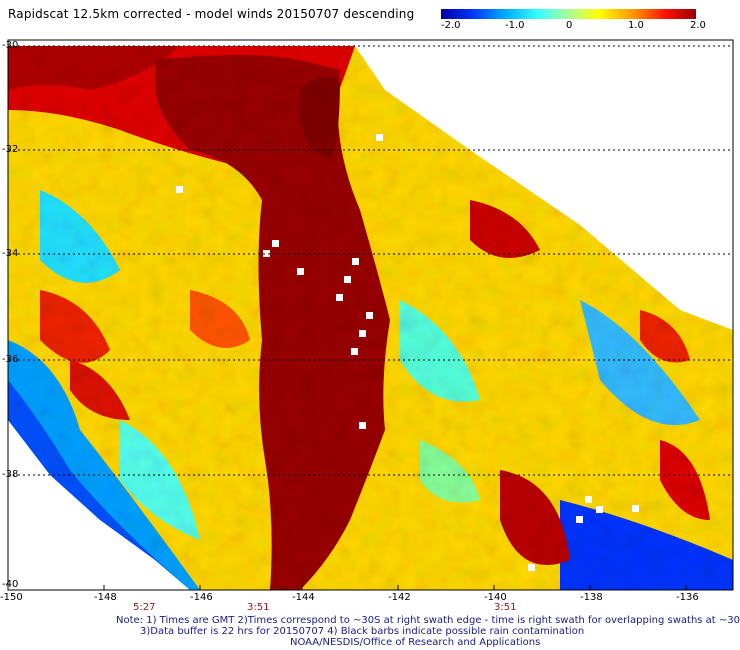 The image size is (740, 650). What do you see at coordinates (201, 597) in the screenshot?
I see `lon-tick-label: -146` at bounding box center [201, 597].